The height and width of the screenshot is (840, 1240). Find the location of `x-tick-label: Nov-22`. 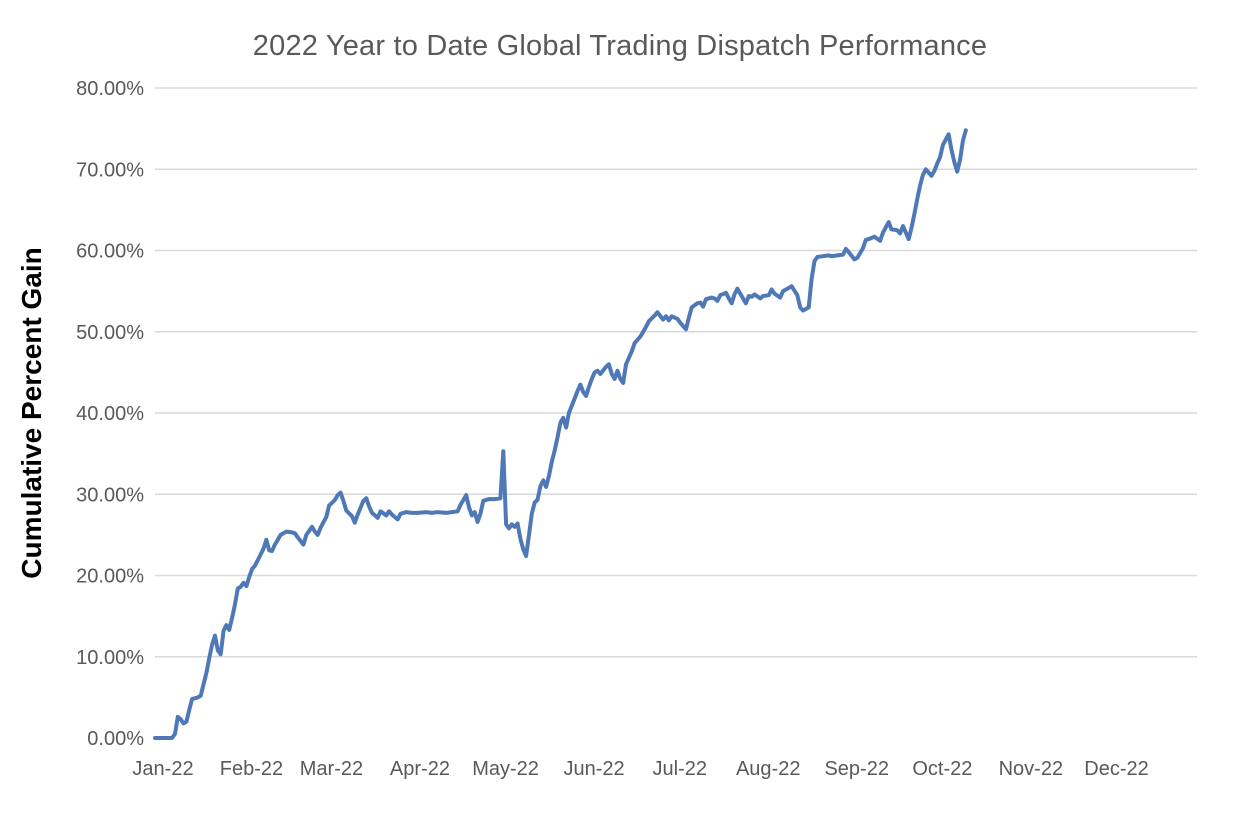

x-tick-label: Nov-22 is located at coordinates (1031, 769).